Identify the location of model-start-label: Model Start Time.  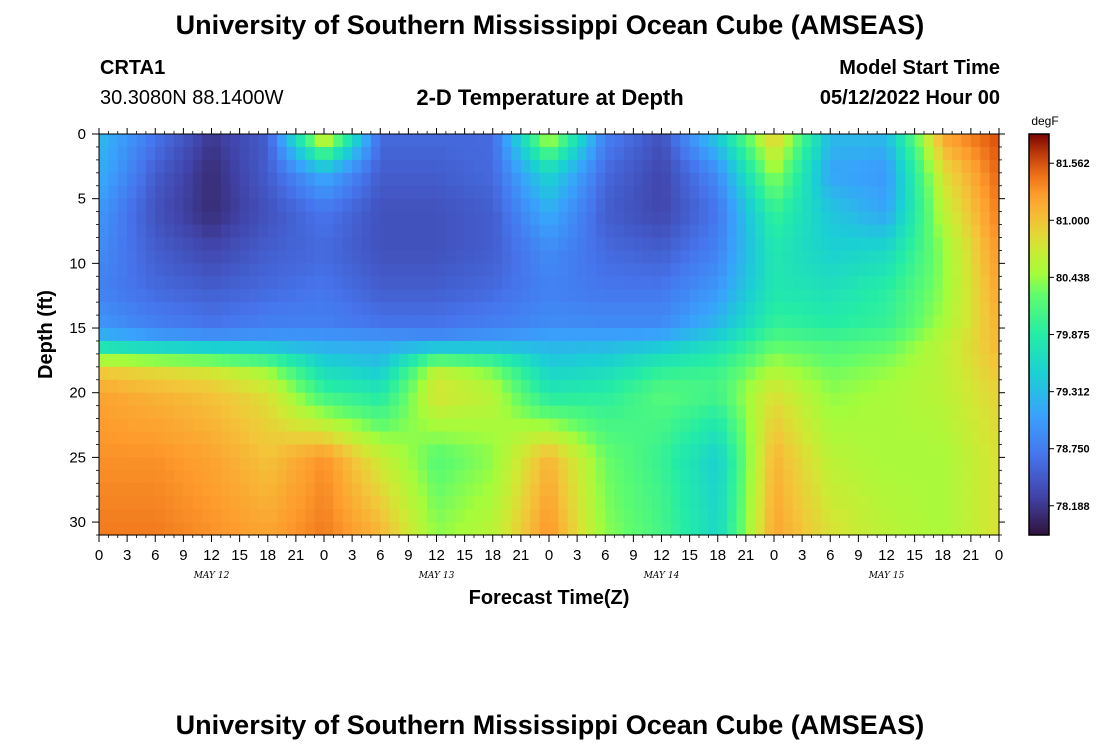
(919, 68).